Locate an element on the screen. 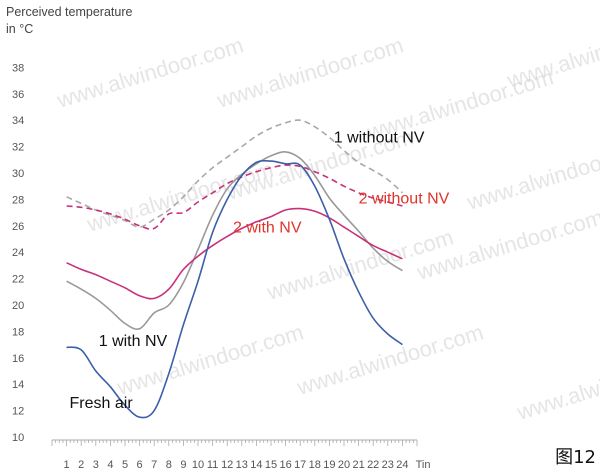 This screenshot has width=600, height=475. x-tick-label: 15 is located at coordinates (271, 465).